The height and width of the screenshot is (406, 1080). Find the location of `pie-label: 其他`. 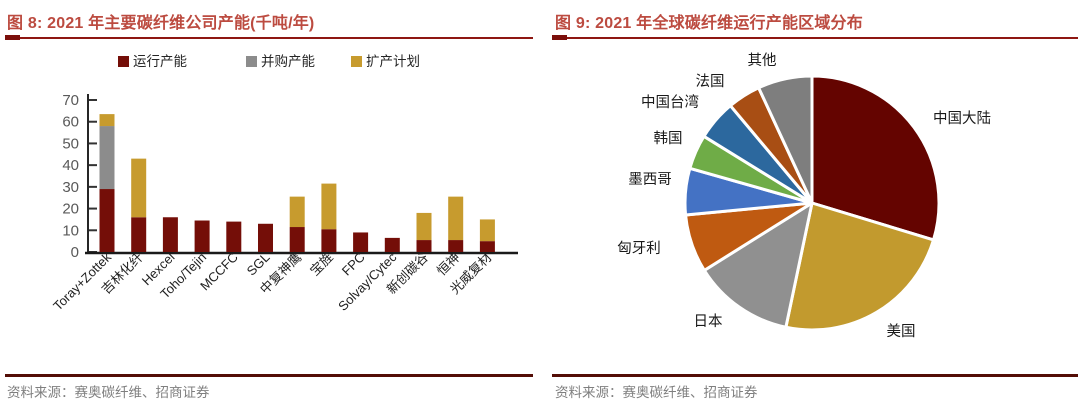

pie-label: 其他 is located at coordinates (762, 60).